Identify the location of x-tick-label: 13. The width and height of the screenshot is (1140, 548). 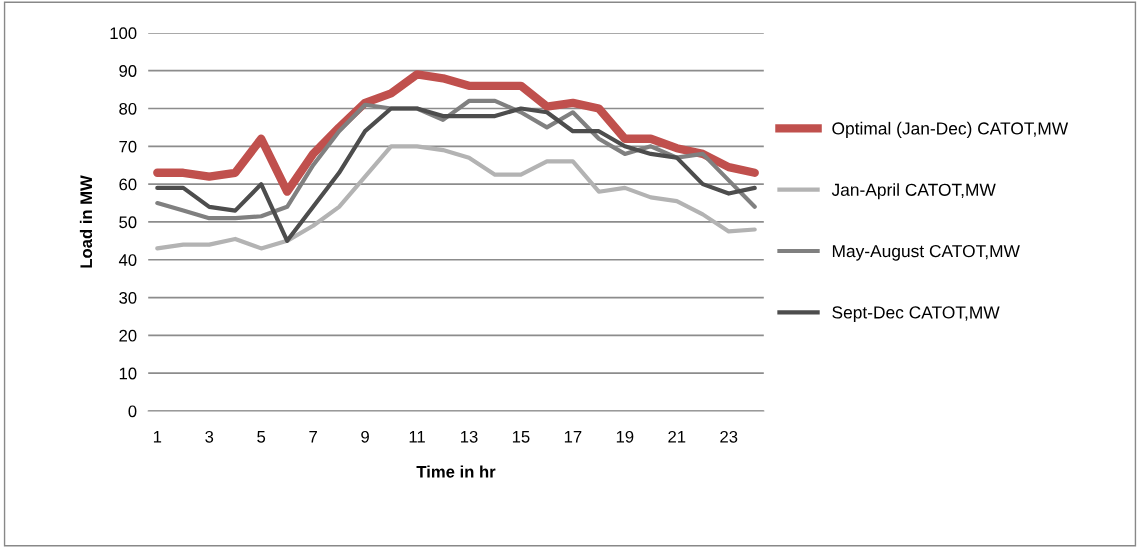
(469, 436).